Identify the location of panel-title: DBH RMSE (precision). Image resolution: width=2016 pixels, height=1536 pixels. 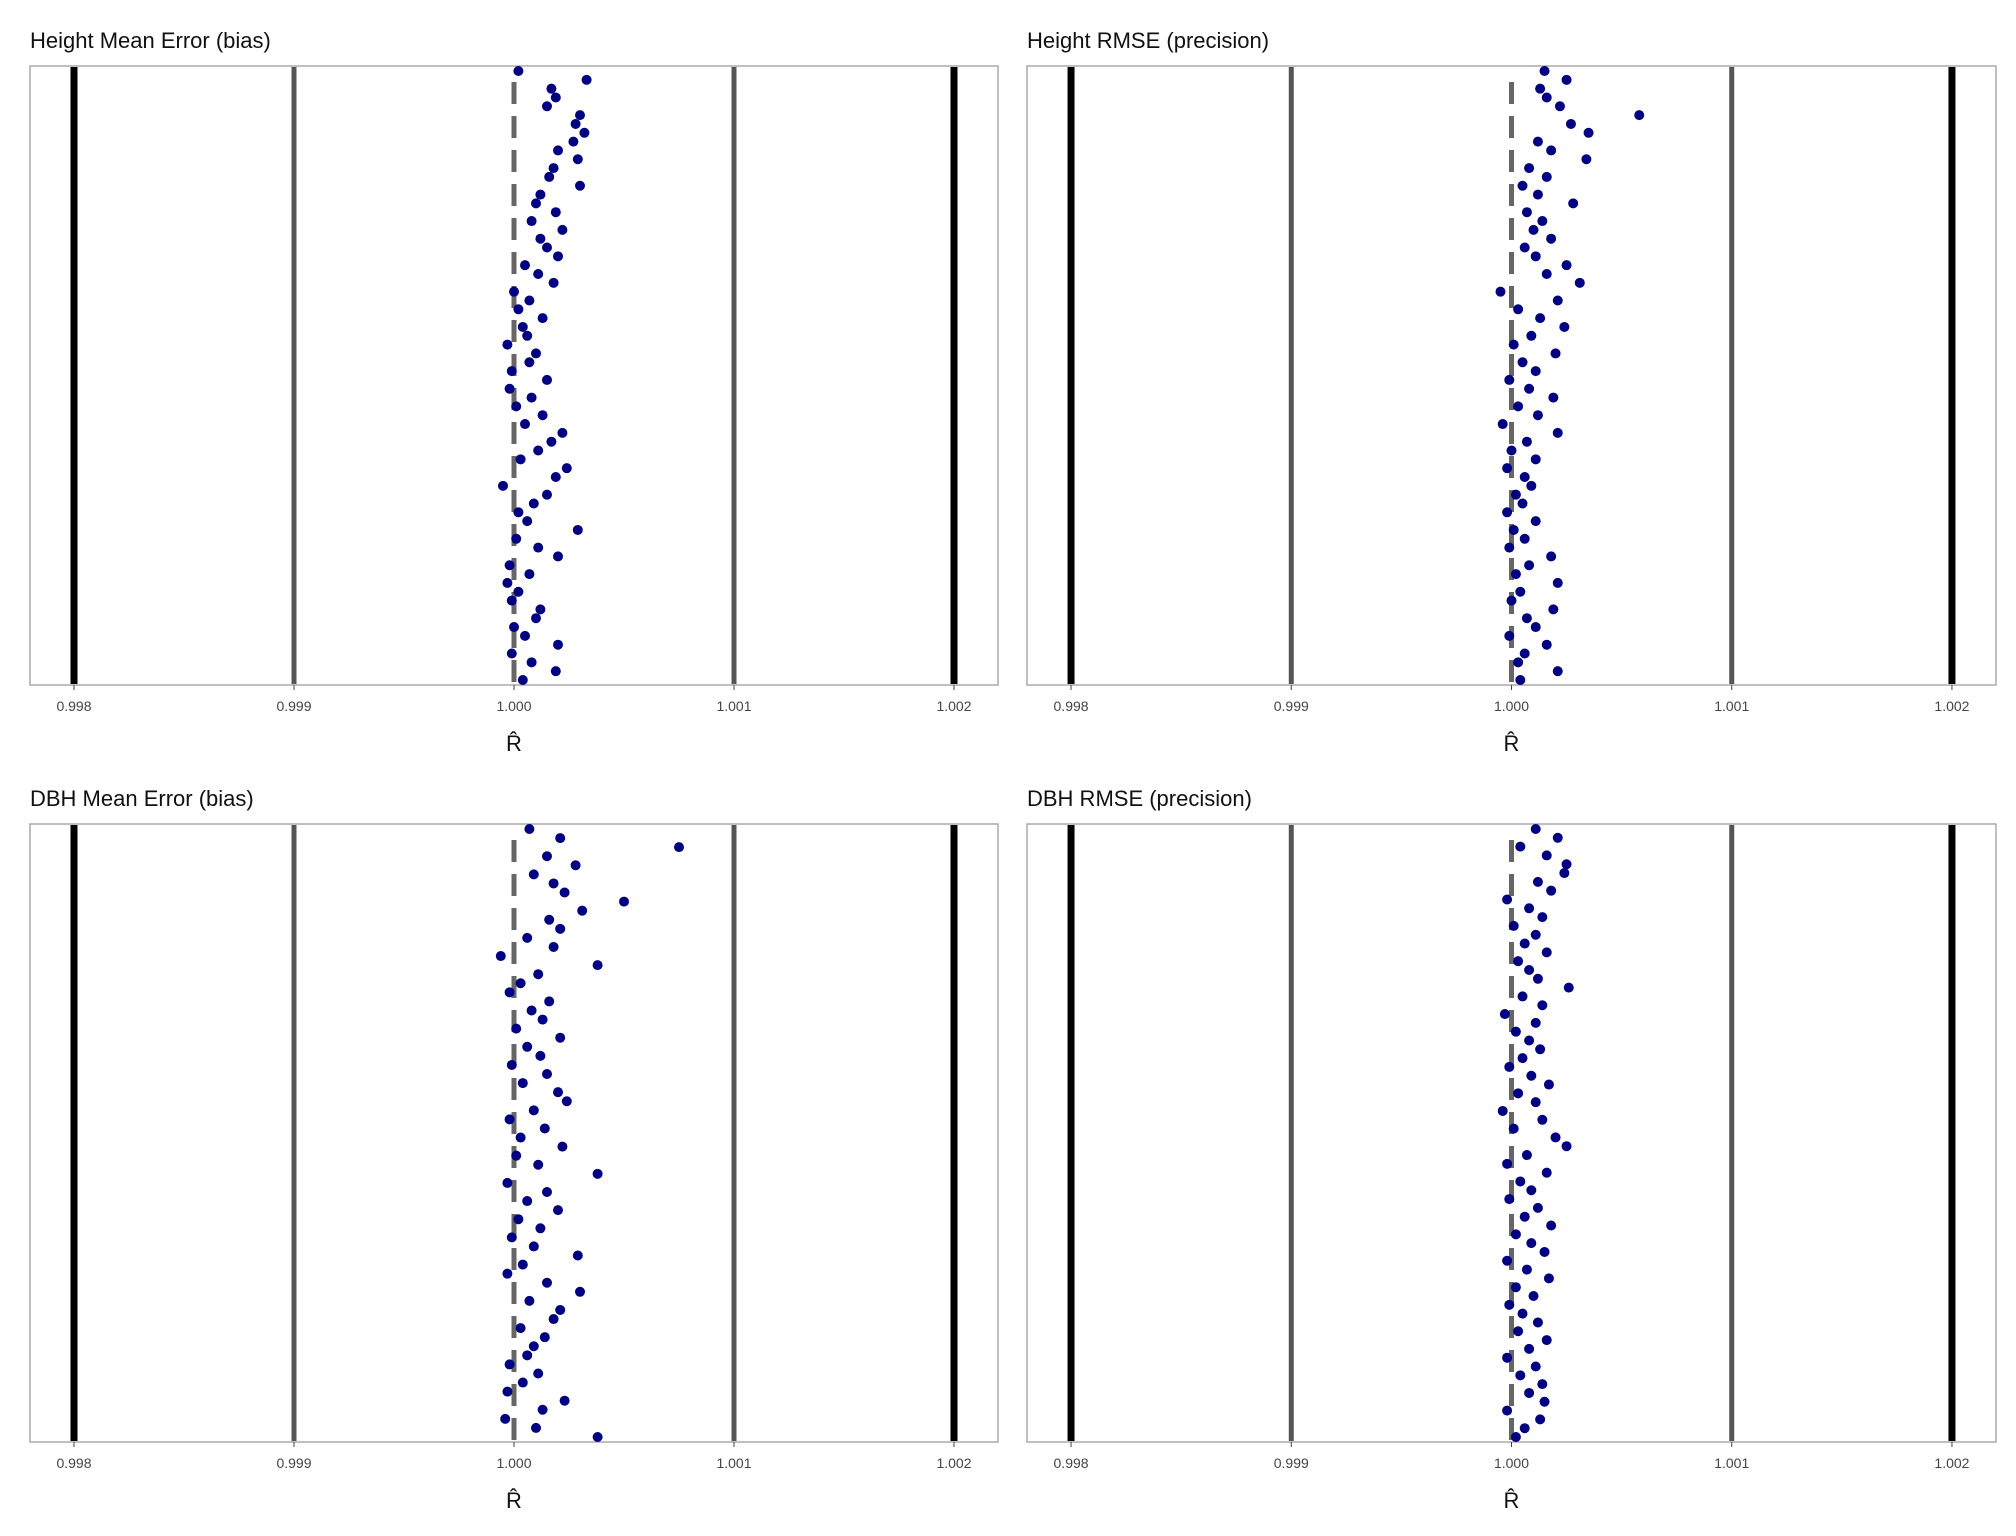
(1139, 798).